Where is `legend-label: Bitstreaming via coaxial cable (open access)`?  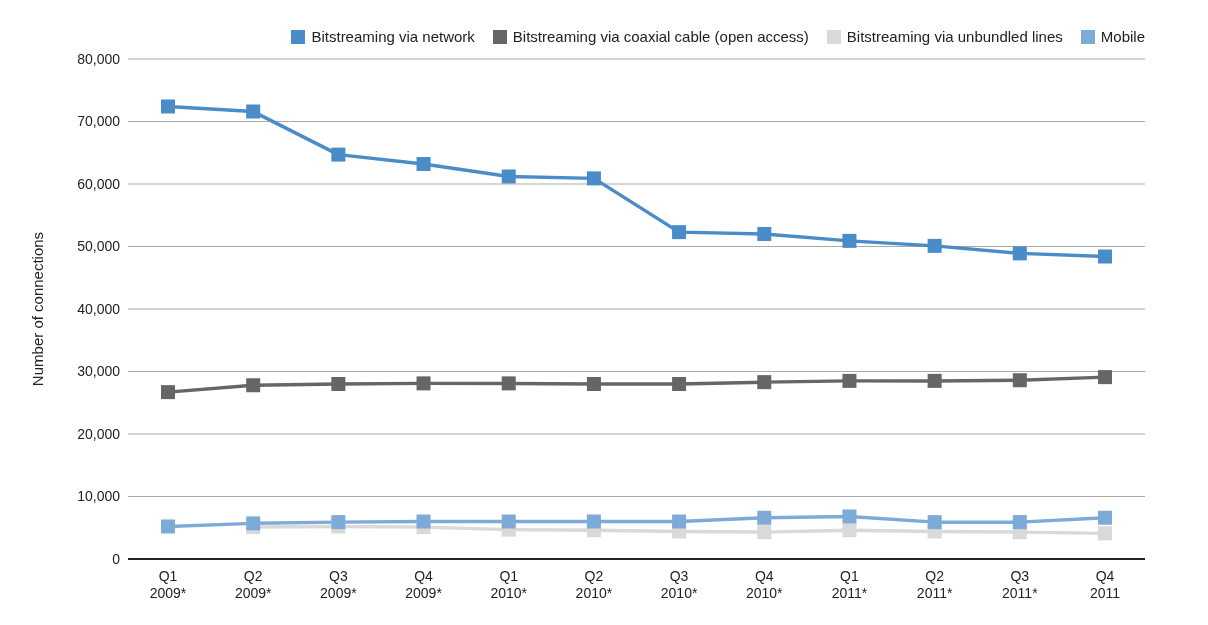 legend-label: Bitstreaming via coaxial cable (open access) is located at coordinates (660, 36).